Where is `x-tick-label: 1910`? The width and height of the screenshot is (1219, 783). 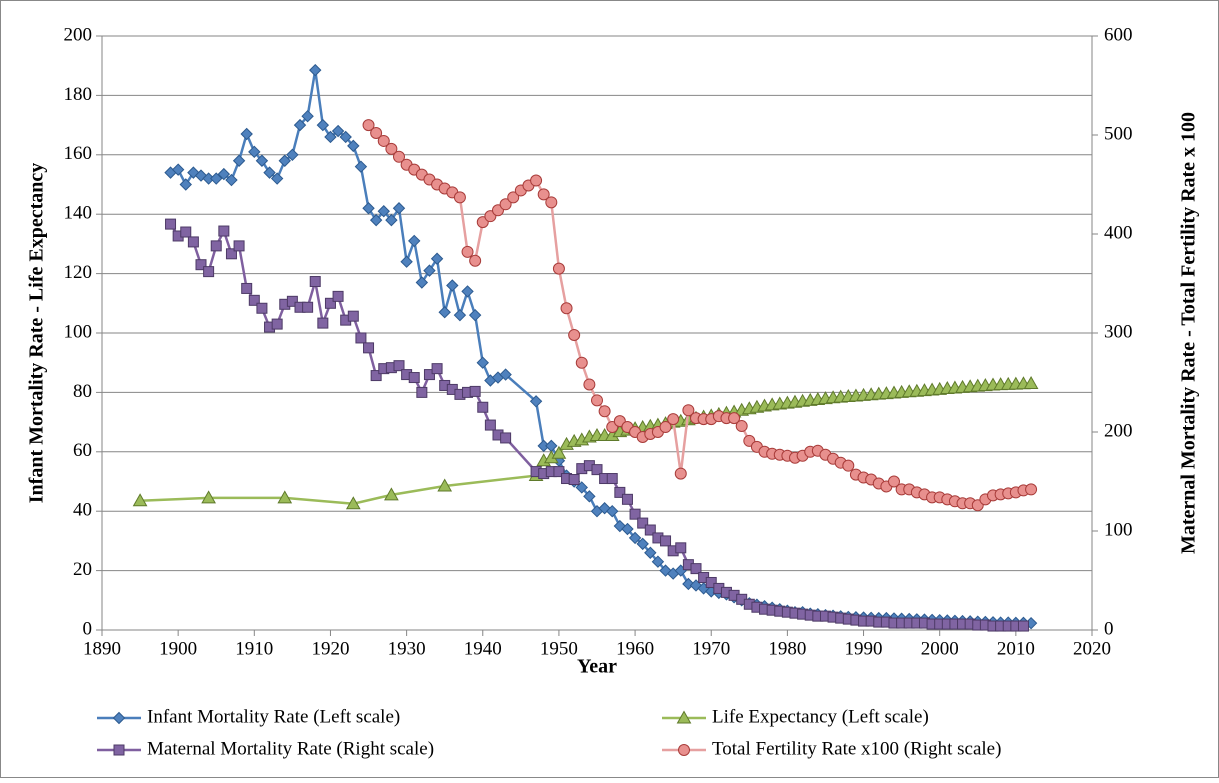 x-tick-label: 1910 is located at coordinates (254, 648).